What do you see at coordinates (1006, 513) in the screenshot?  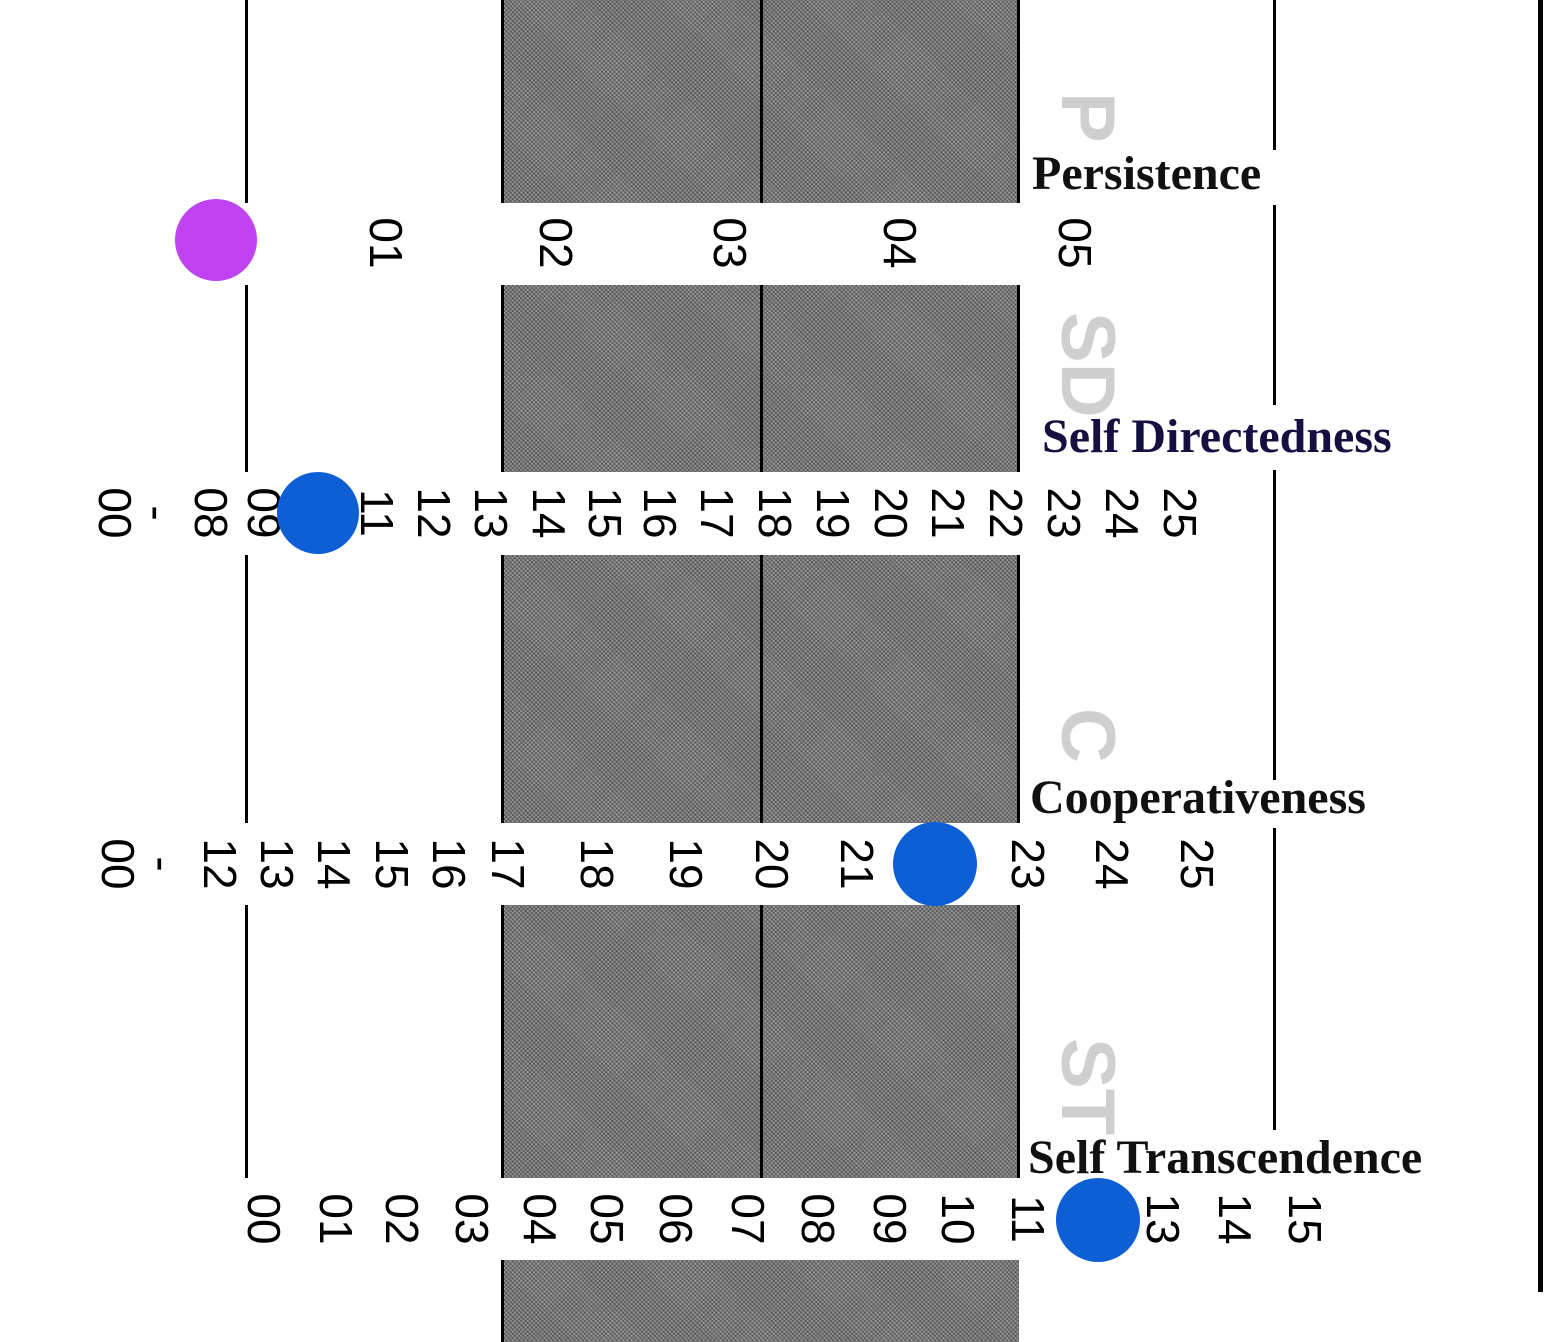 I see `tick-label: 22` at bounding box center [1006, 513].